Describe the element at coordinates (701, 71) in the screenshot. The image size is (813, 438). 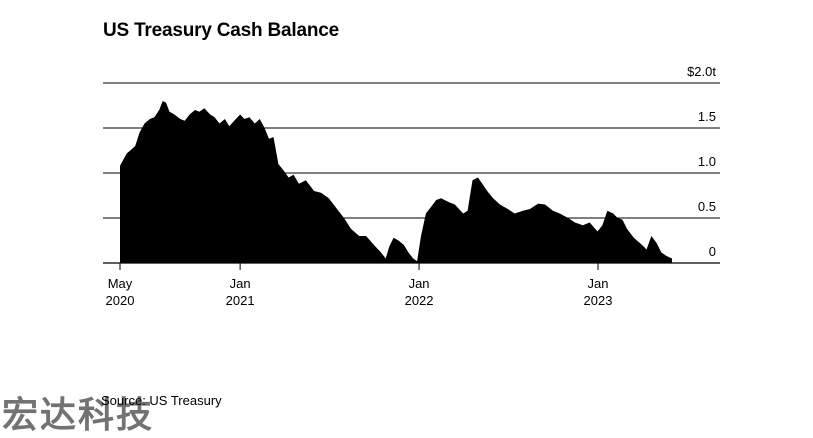
I see `y-tick-label: $2.0t` at that location.